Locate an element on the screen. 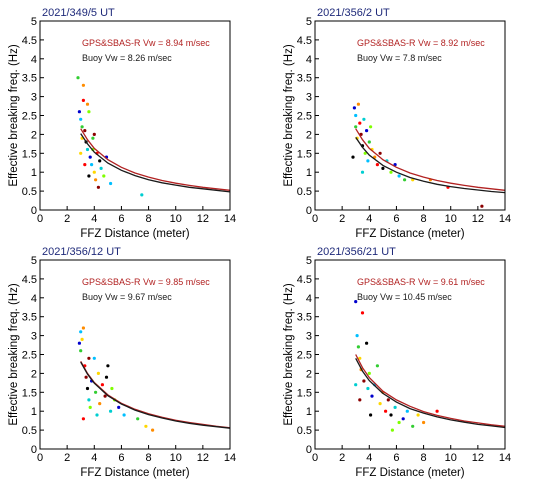 This screenshot has width=550, height=482. legend-entry-2: Buoy Vw = 10.45 m/sec is located at coordinates (404, 297).